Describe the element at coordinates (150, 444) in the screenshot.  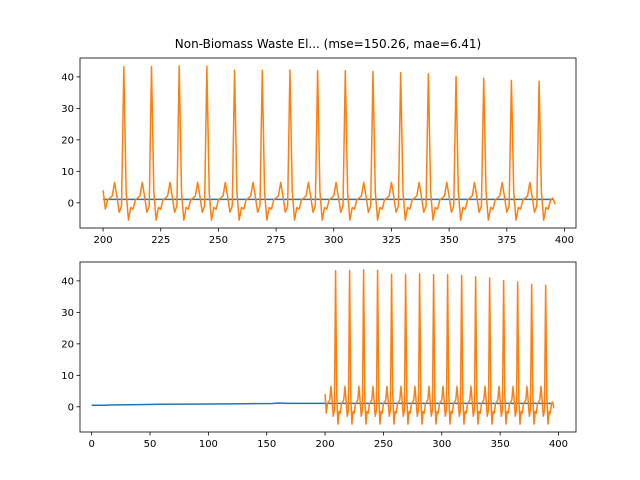
I see `x-tick-label: 50` at that location.